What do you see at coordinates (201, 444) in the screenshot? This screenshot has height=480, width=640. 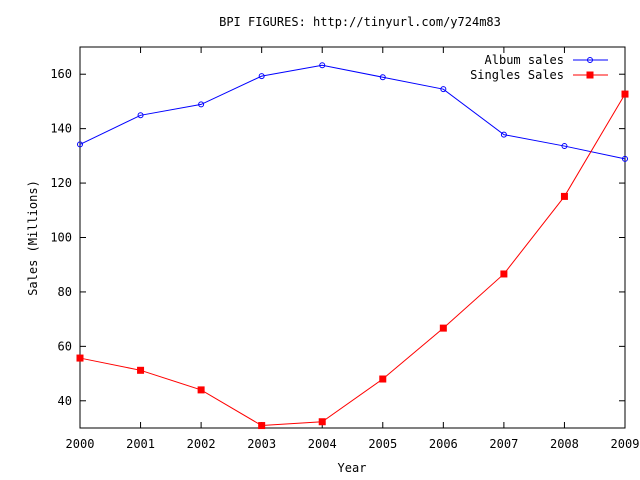 I see `x-tick-label: 2002` at bounding box center [201, 444].